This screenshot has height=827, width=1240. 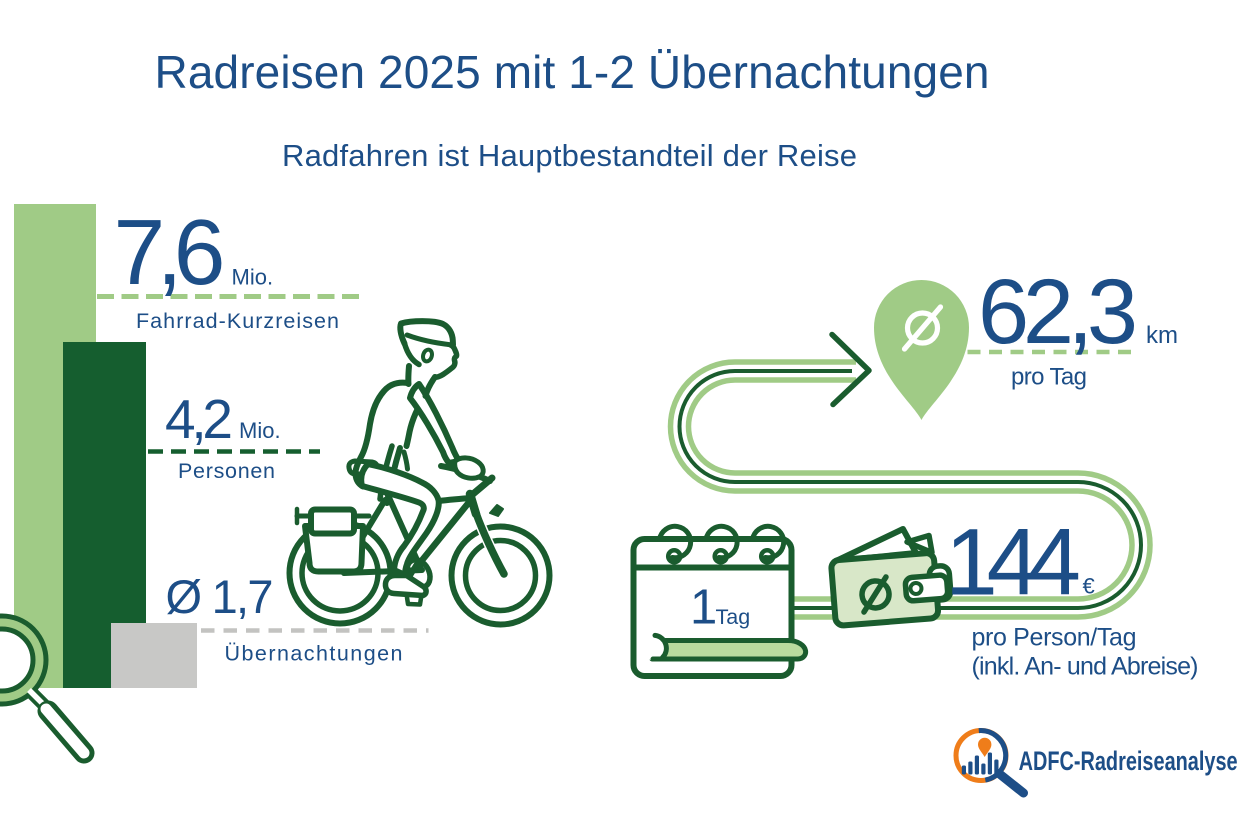 I want to click on svg-text: km, so click(x=1162, y=335).